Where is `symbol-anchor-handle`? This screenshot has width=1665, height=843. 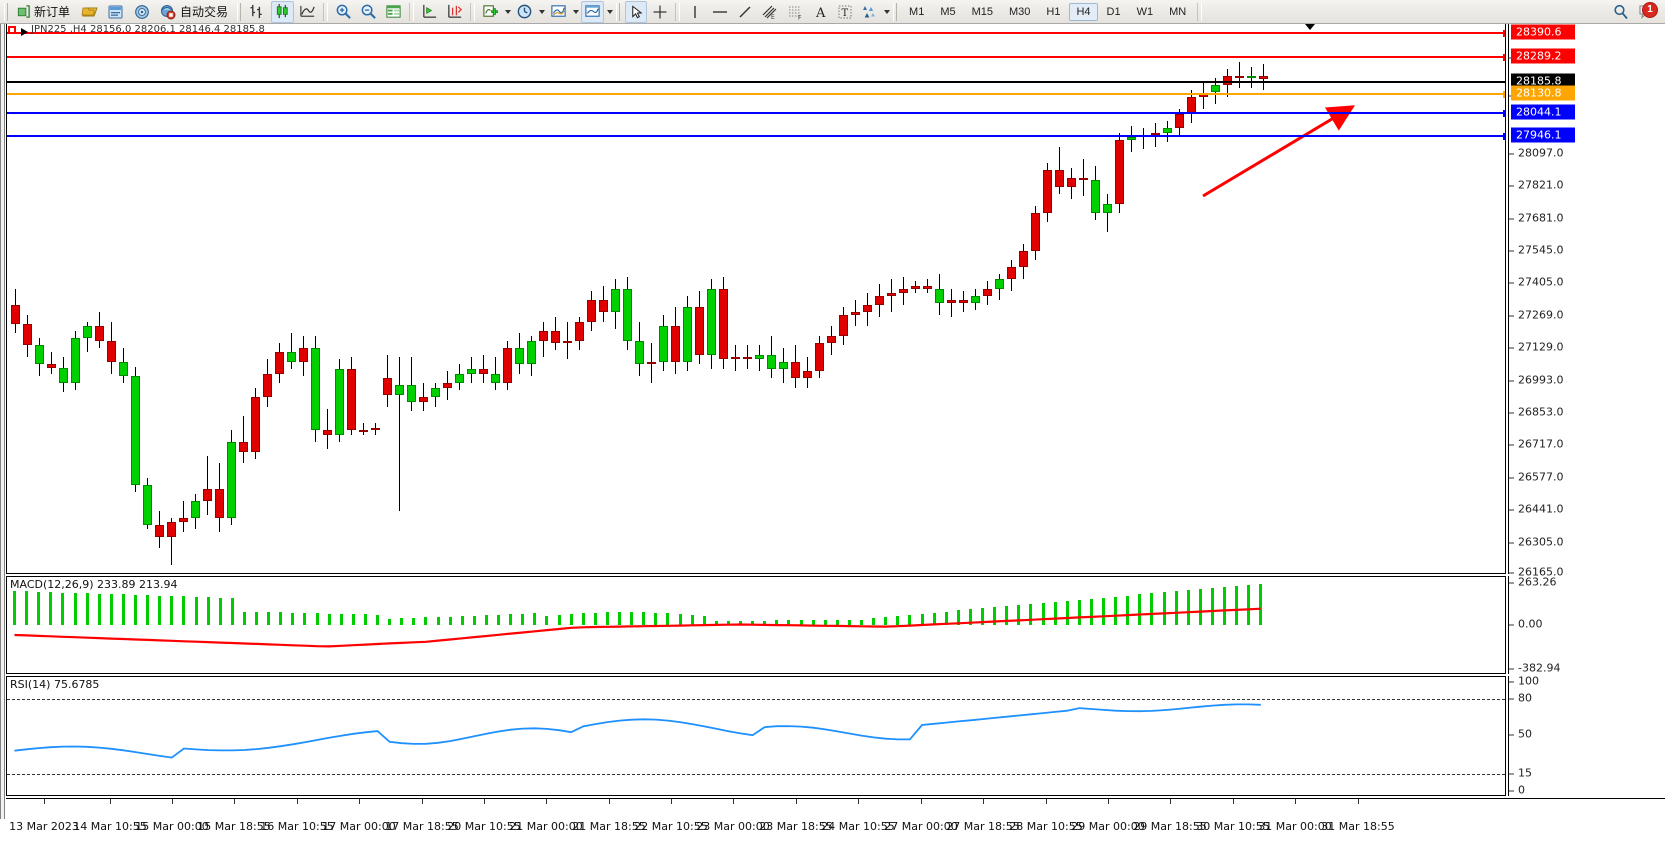
symbol-anchor-handle is located at coordinates (12, 30).